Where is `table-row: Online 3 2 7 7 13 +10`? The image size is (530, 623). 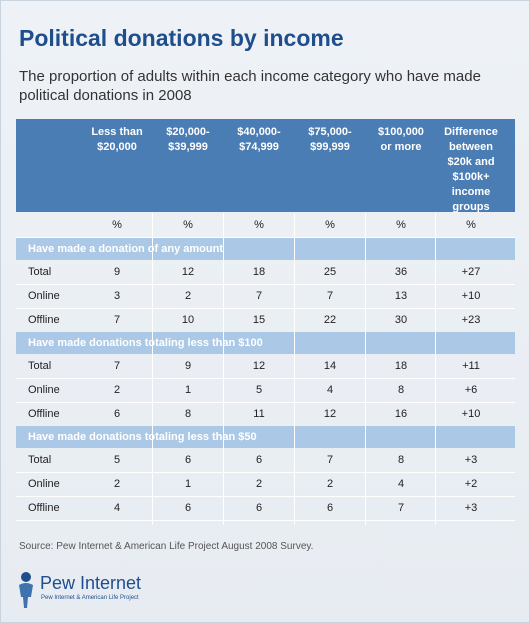 table-row: Online 3 2 7 7 13 +10 is located at coordinates (265, 296).